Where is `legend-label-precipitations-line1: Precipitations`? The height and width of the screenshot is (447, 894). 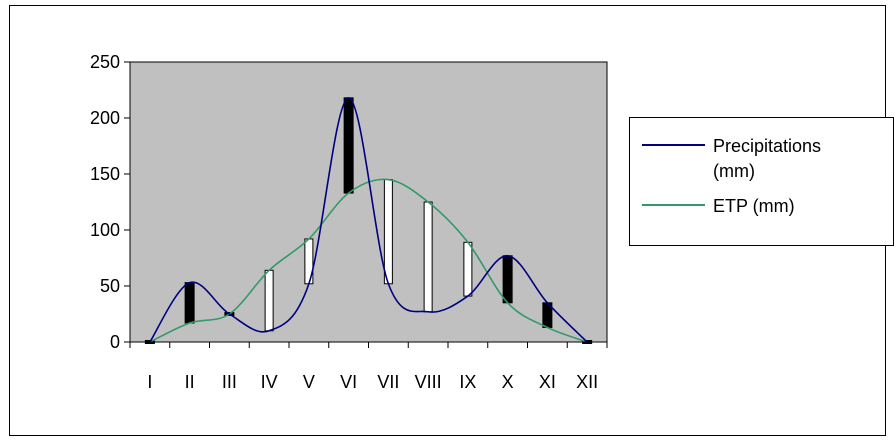
legend-label-precipitations-line1: Precipitations is located at coordinates (767, 146).